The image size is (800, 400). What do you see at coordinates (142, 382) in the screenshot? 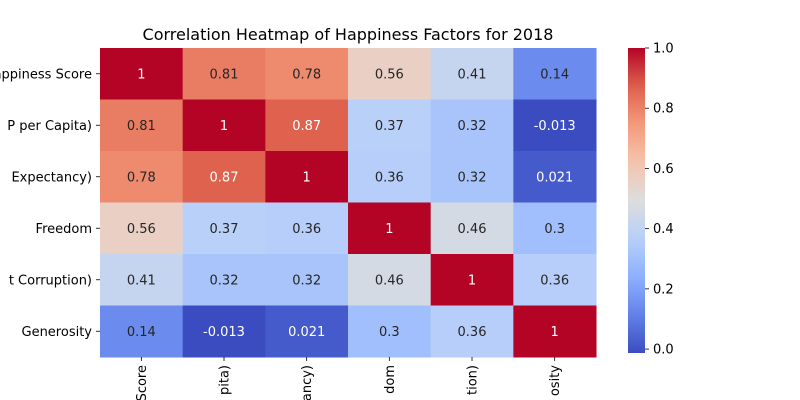
I see `column-label: Score` at bounding box center [142, 382].